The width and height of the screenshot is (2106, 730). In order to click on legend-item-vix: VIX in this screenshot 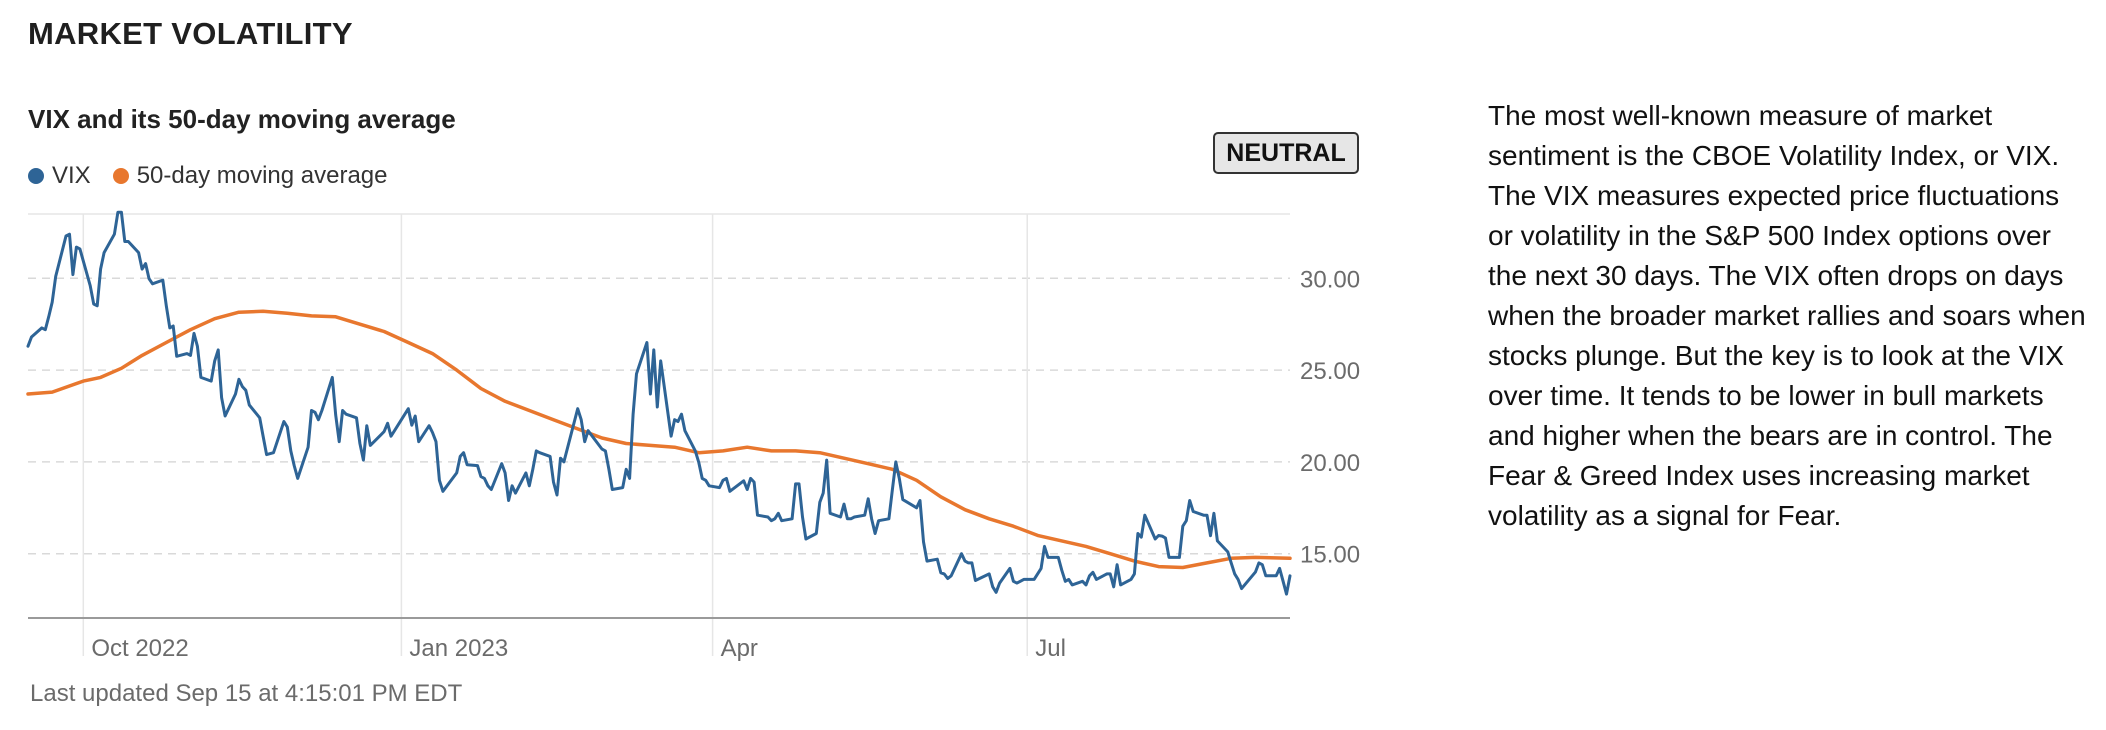, I will do `click(59, 176)`.